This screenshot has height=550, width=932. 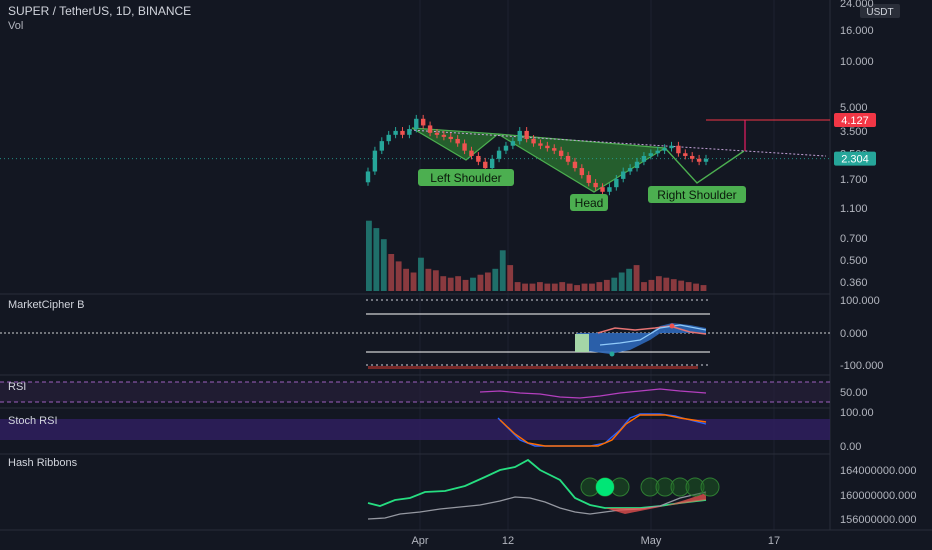 I want to click on mcb-tick-label: 100.000, so click(x=860, y=301).